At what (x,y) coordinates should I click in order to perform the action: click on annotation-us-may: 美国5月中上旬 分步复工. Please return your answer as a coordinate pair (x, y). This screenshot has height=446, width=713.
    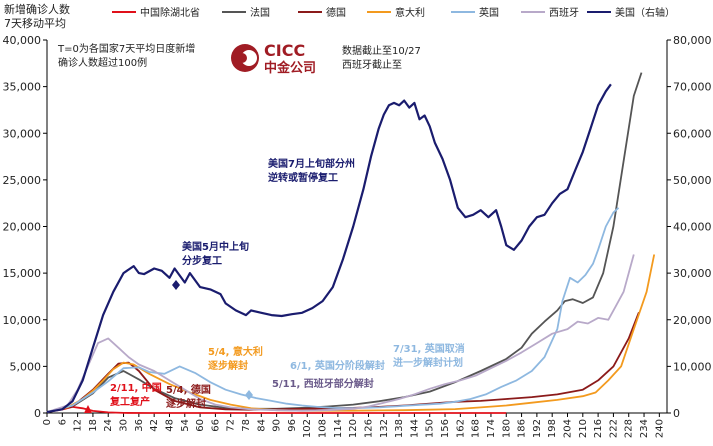
    Looking at the image, I should click on (215, 253).